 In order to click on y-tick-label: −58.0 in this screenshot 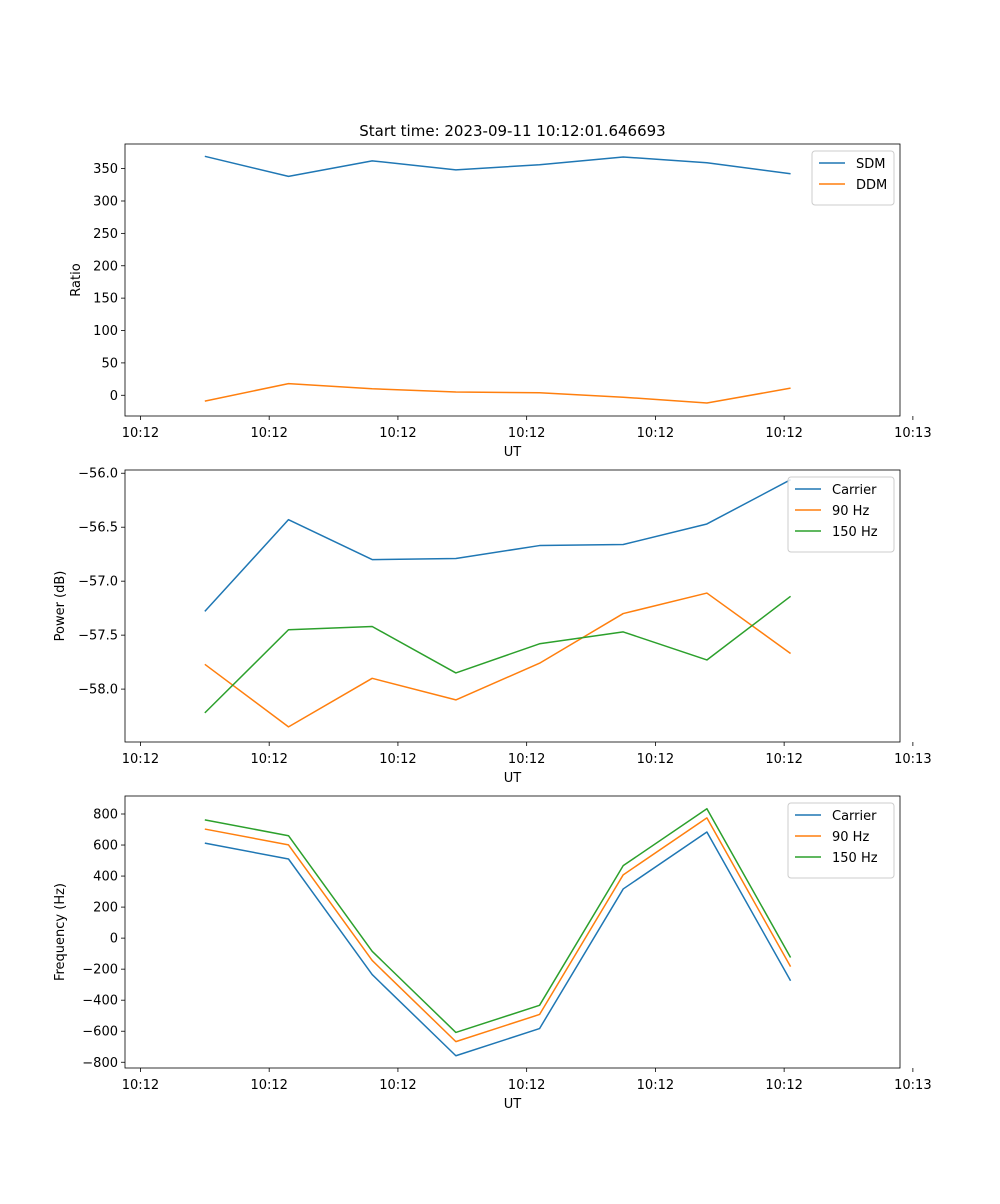, I will do `click(98, 690)`.